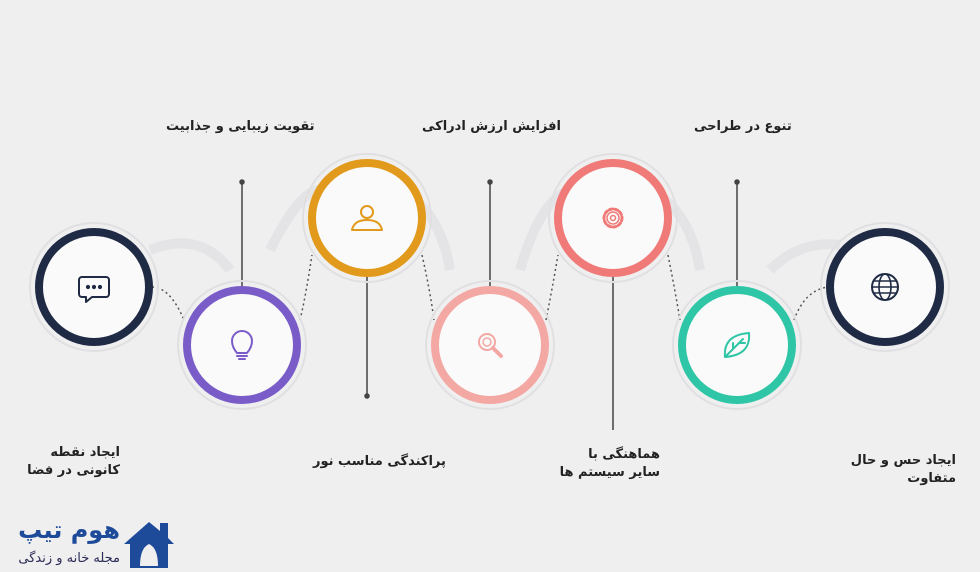  What do you see at coordinates (69, 558) in the screenshot?
I see `logo-subtitle: مجله خانه و زندگی` at bounding box center [69, 558].